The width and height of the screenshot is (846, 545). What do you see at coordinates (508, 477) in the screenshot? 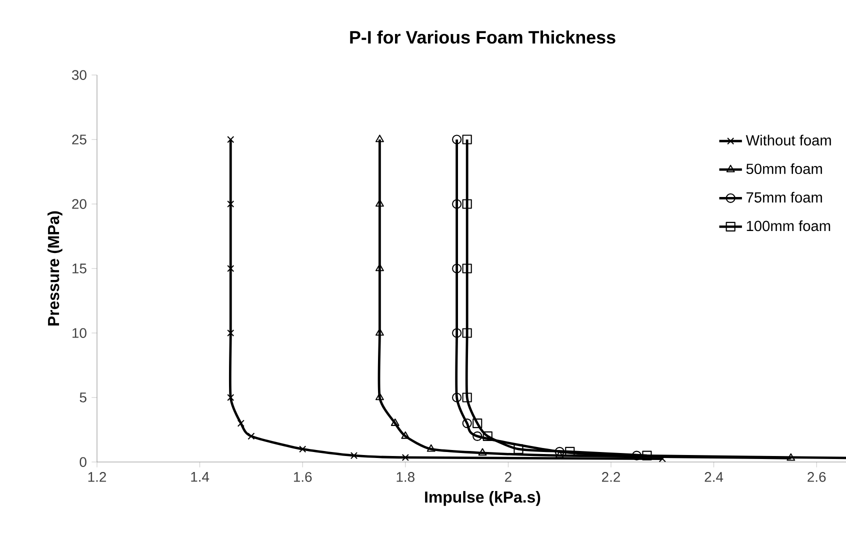
I see `x-tick-label: 2` at bounding box center [508, 477].